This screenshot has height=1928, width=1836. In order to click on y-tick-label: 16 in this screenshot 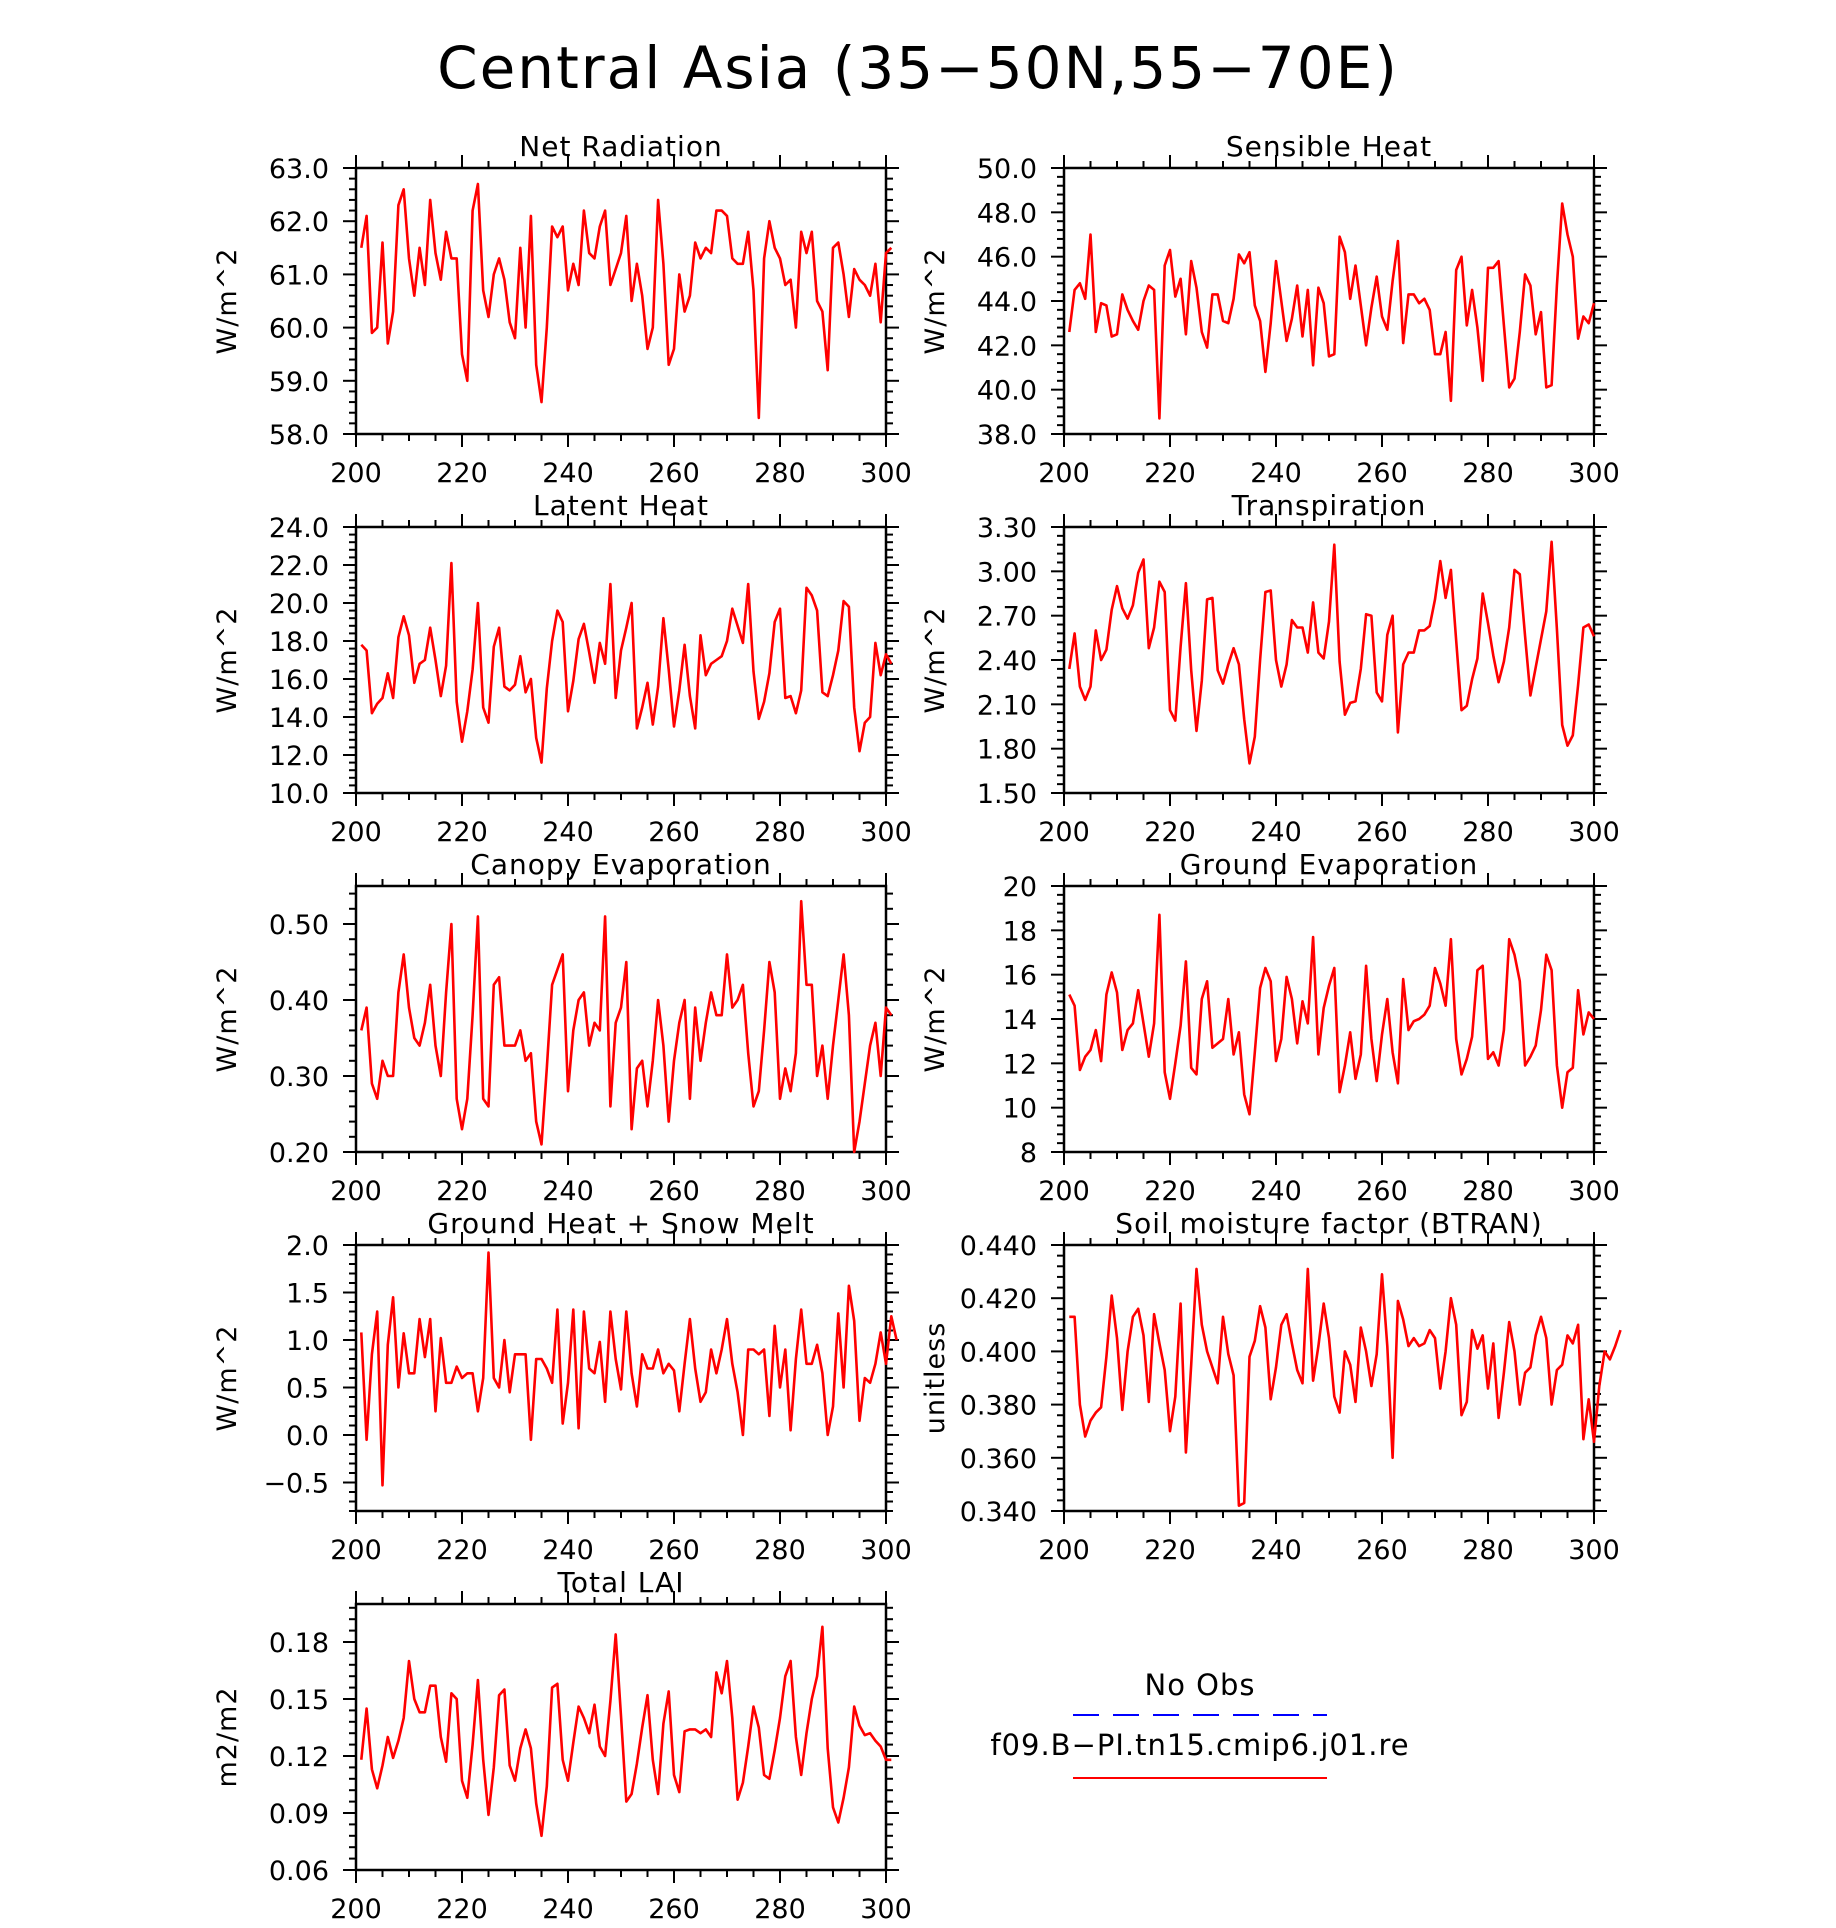, I will do `click(1020, 976)`.